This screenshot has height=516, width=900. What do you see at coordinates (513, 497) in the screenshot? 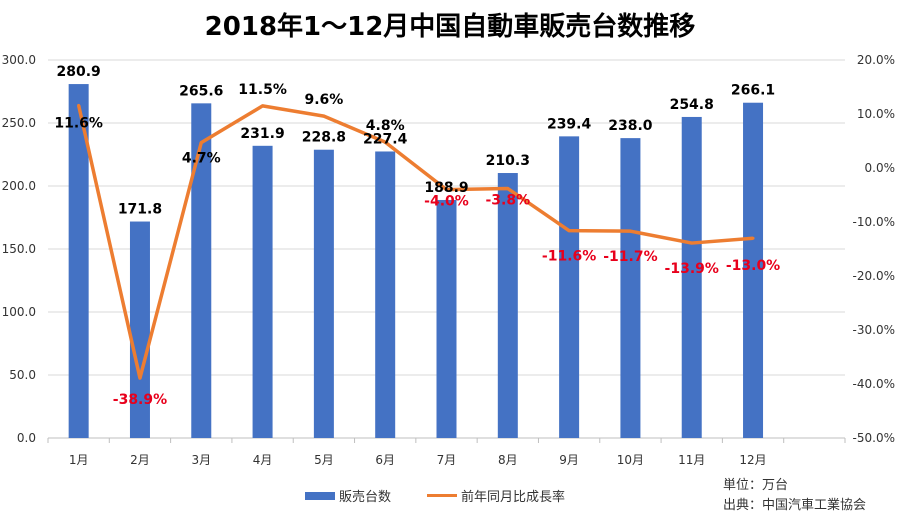
I see `legend-label-line: 前年同月比成長率` at bounding box center [513, 497].